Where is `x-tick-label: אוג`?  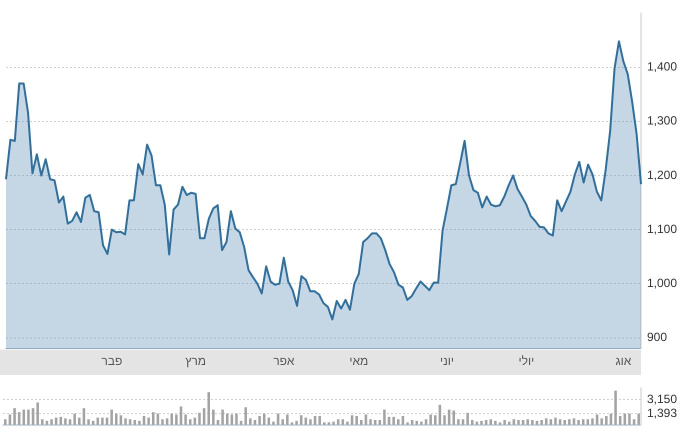
x-tick-label: אוג is located at coordinates (623, 361).